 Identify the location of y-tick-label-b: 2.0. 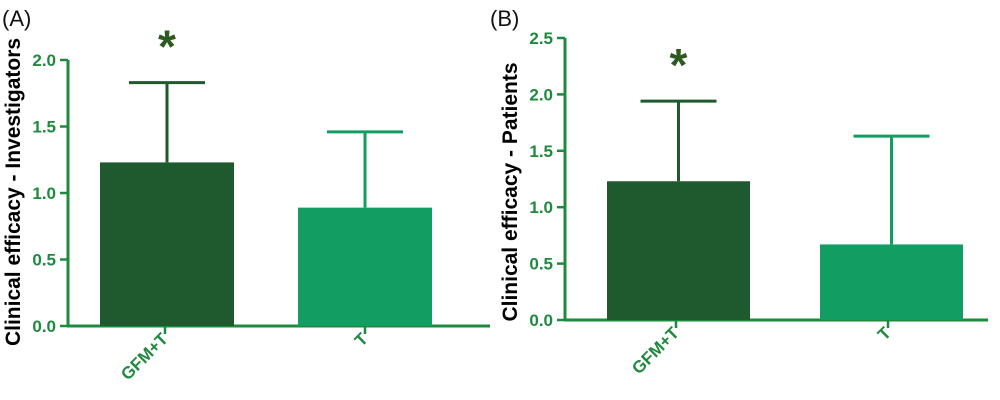
(541, 94).